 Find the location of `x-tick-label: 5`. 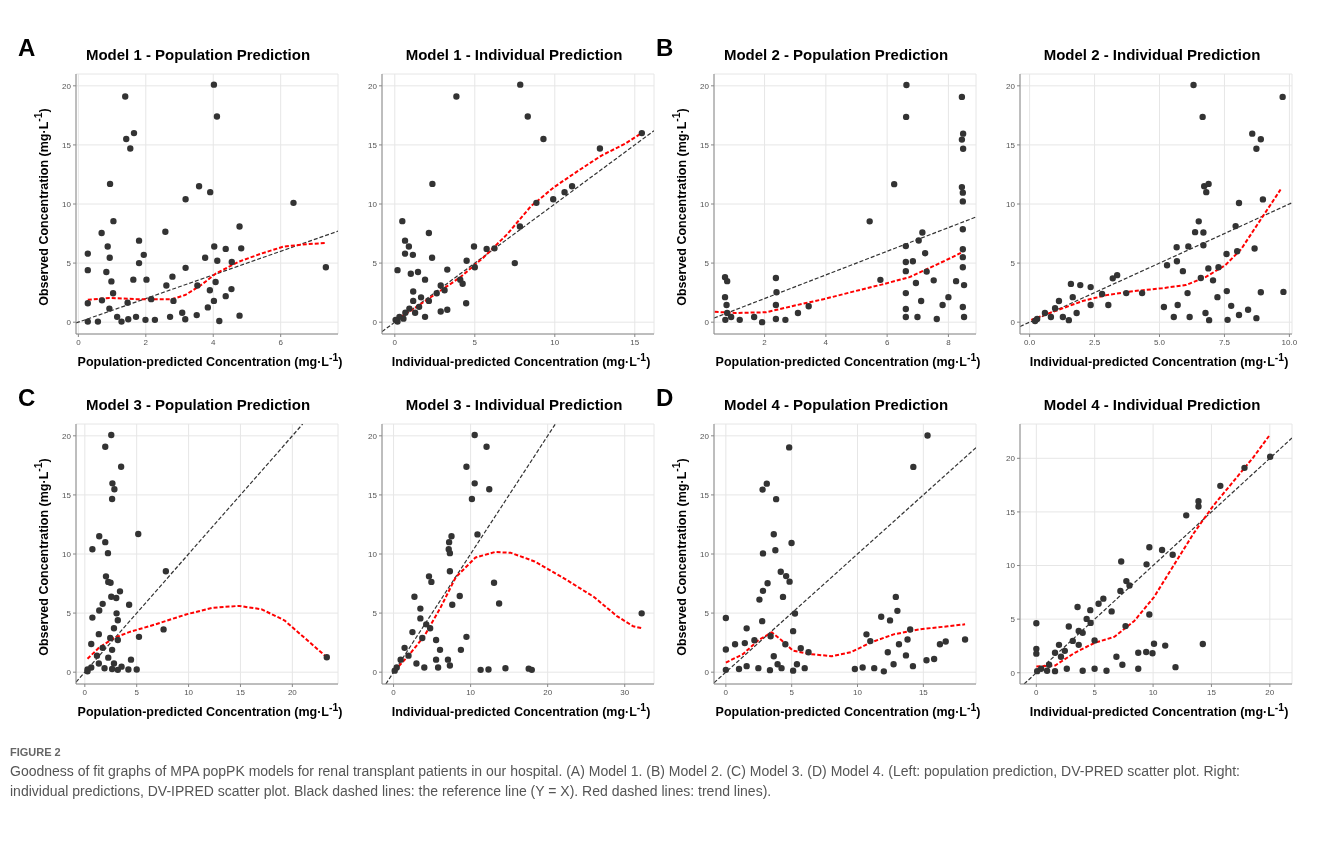

x-tick-label: 5 is located at coordinates (1095, 692).